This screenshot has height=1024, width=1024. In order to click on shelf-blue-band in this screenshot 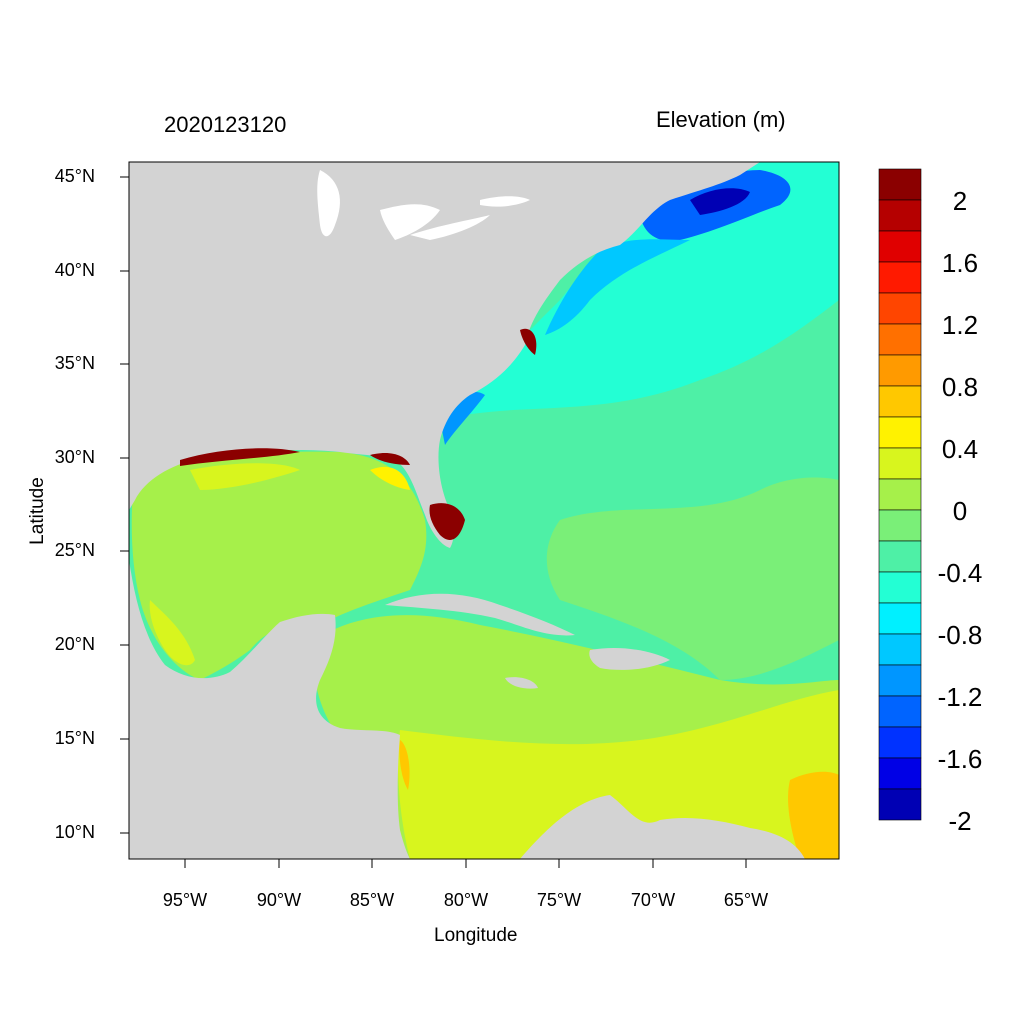, I will do `click(617, 287)`.